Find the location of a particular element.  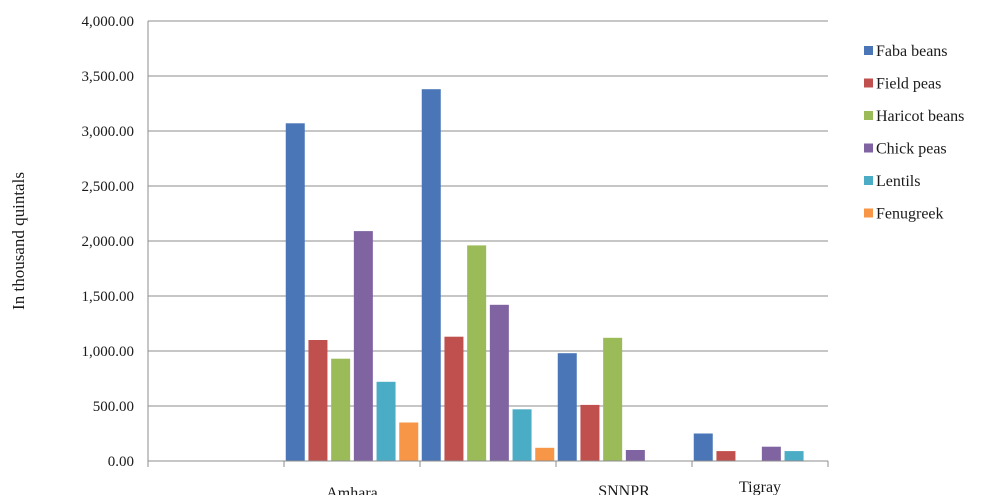

x-category-label: Amhara is located at coordinates (352, 490).